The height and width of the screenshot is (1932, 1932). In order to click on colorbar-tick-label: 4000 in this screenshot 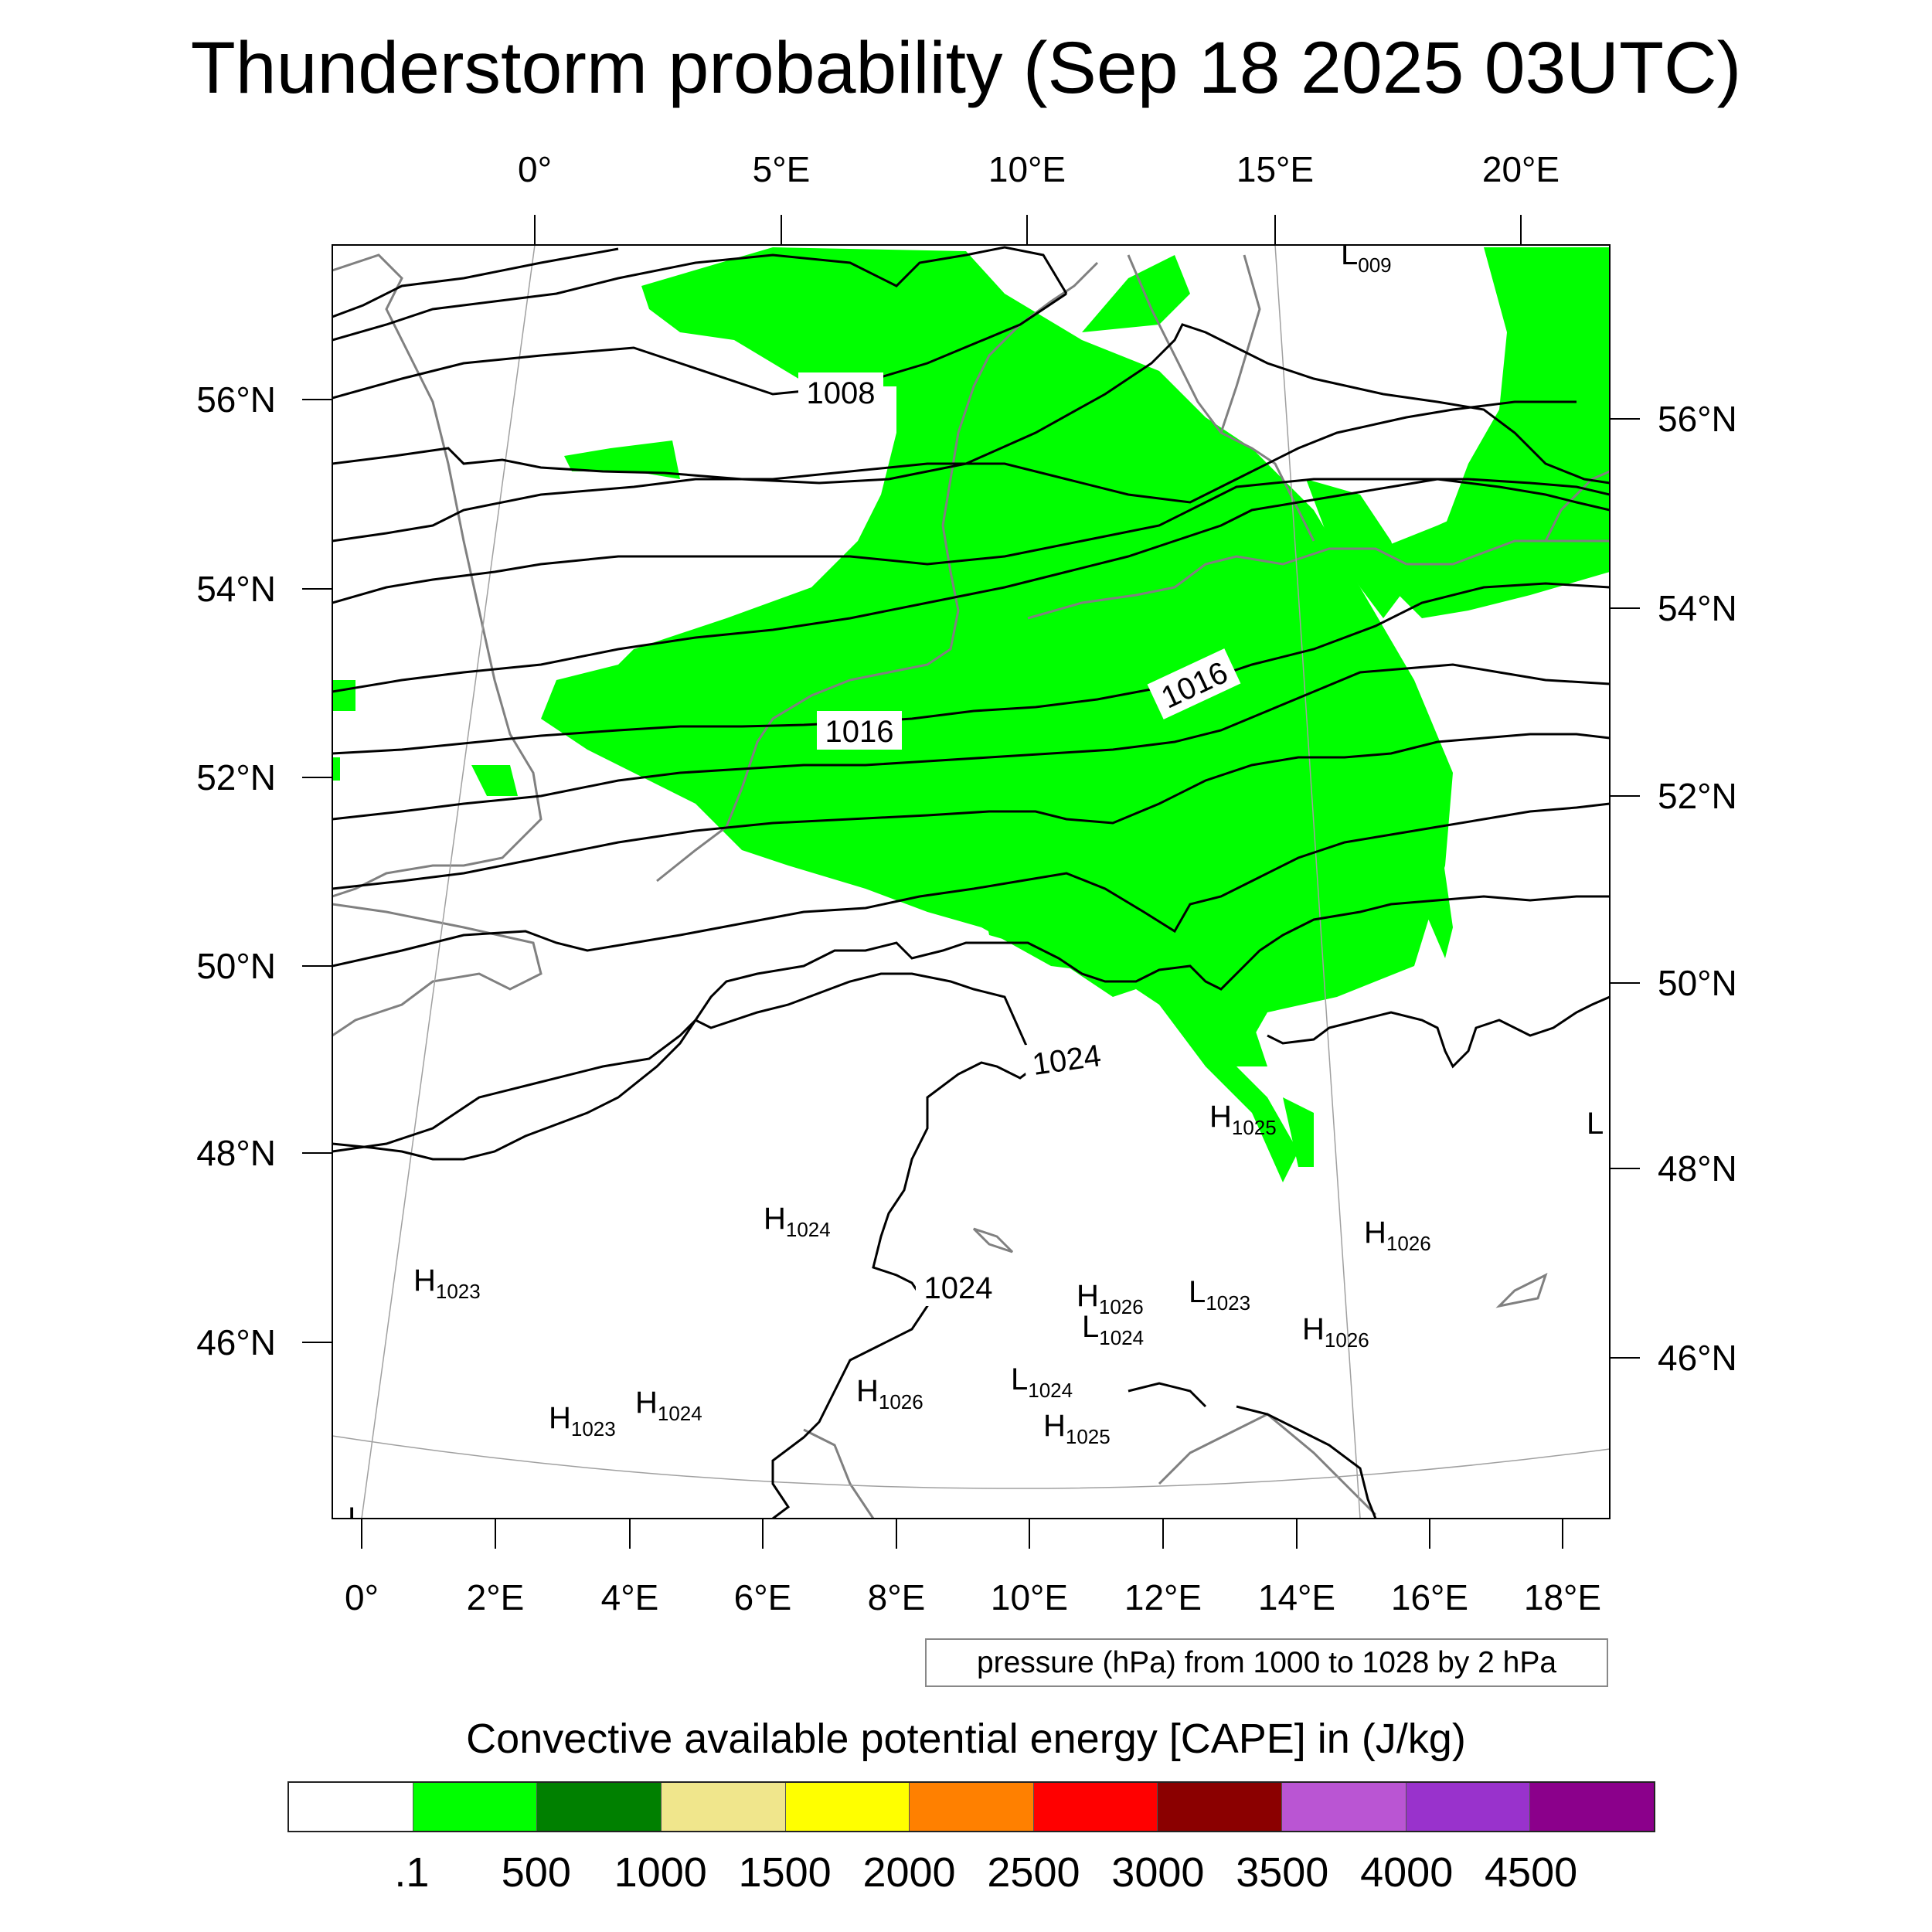, I will do `click(1407, 1872)`.